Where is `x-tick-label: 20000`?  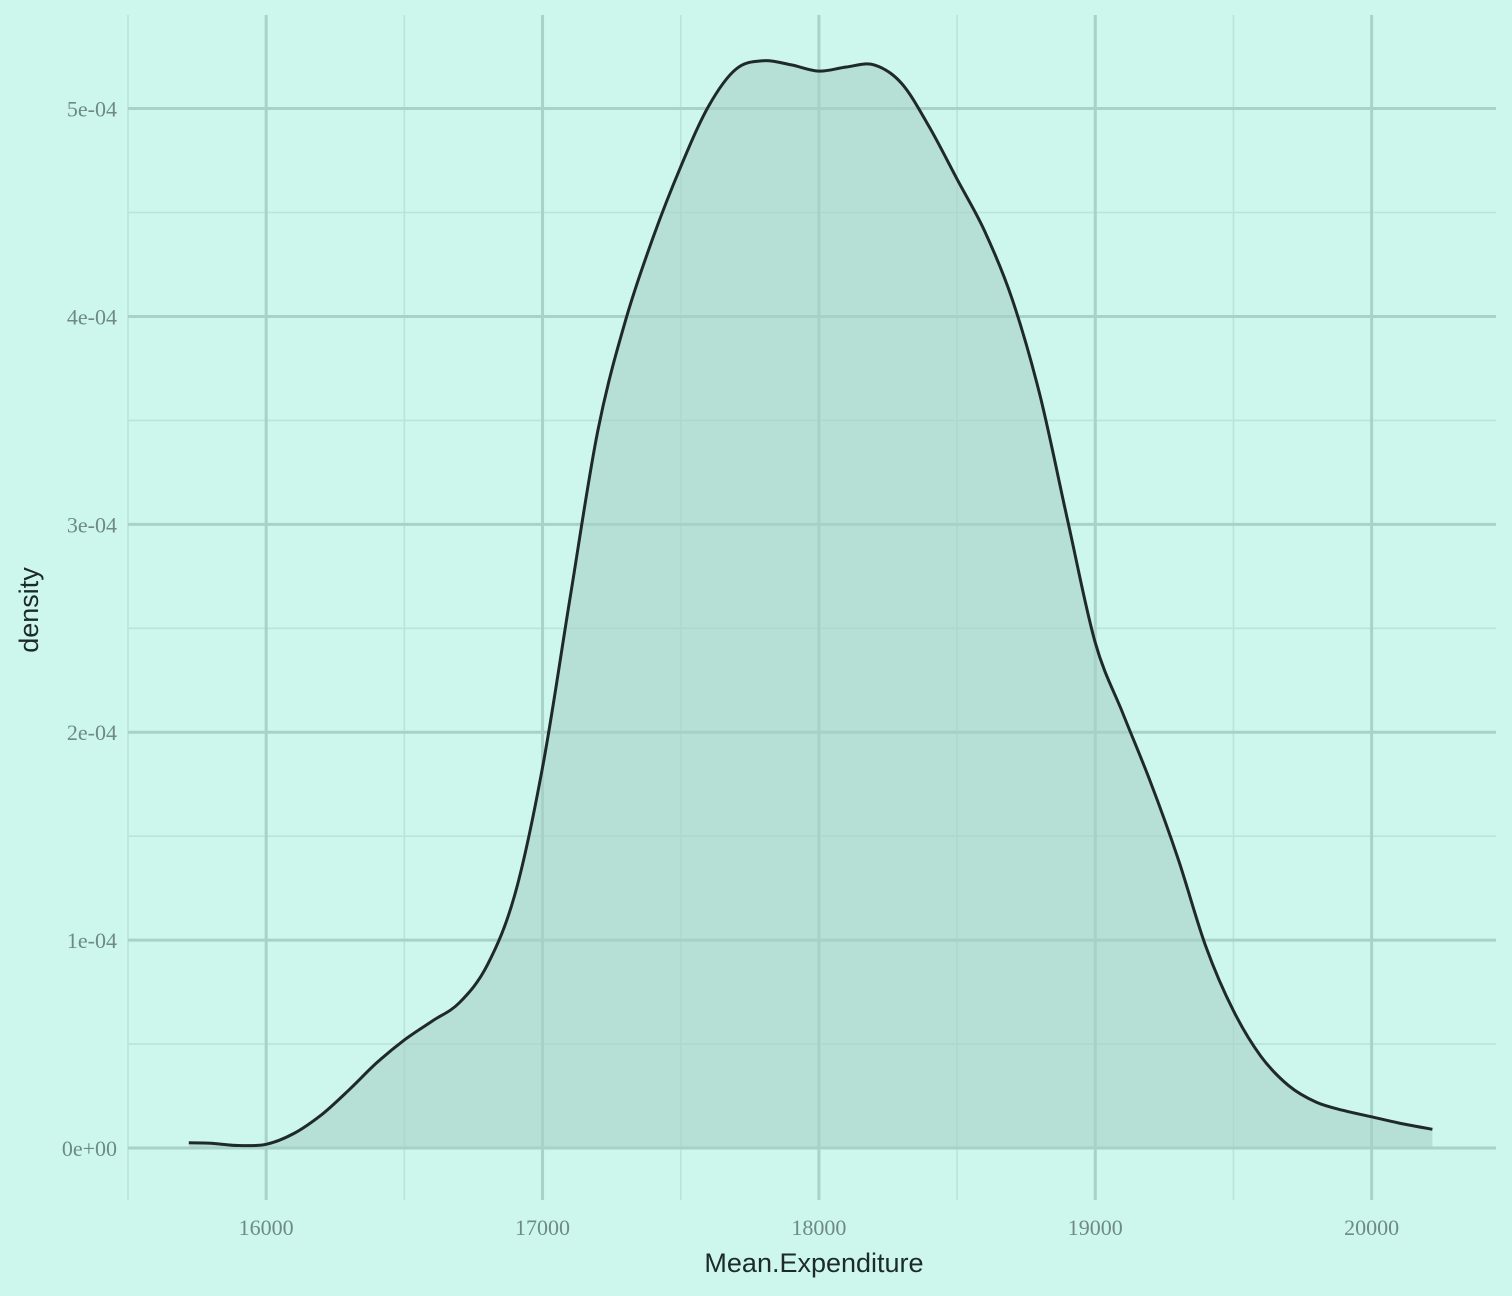 x-tick-label: 20000 is located at coordinates (1371, 1227).